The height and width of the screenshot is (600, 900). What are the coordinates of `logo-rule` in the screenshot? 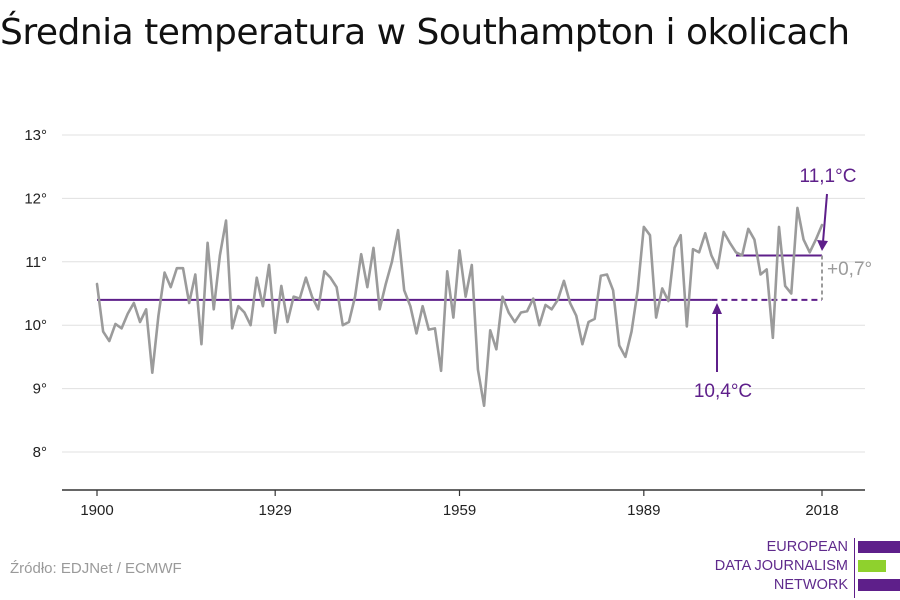 It's located at (854, 568).